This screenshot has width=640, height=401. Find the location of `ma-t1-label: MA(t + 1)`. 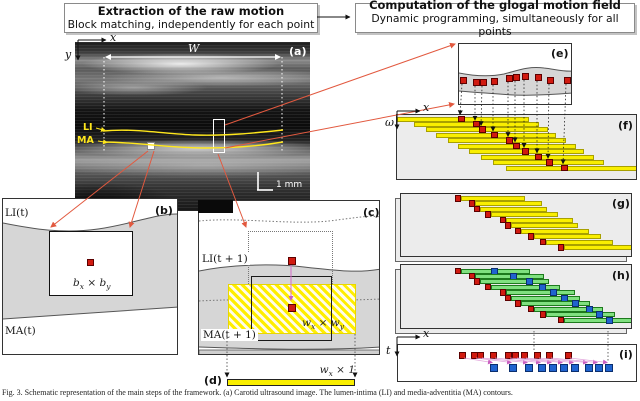

ma-t1-label: MA(t + 1) is located at coordinates (229, 335).